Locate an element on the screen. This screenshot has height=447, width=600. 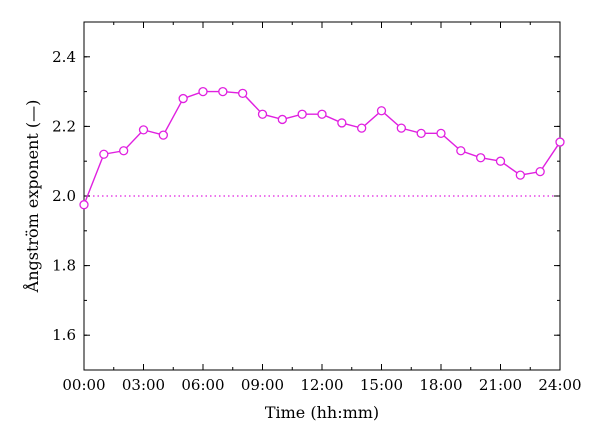
x-tick-label: 06:00 is located at coordinates (202, 385).